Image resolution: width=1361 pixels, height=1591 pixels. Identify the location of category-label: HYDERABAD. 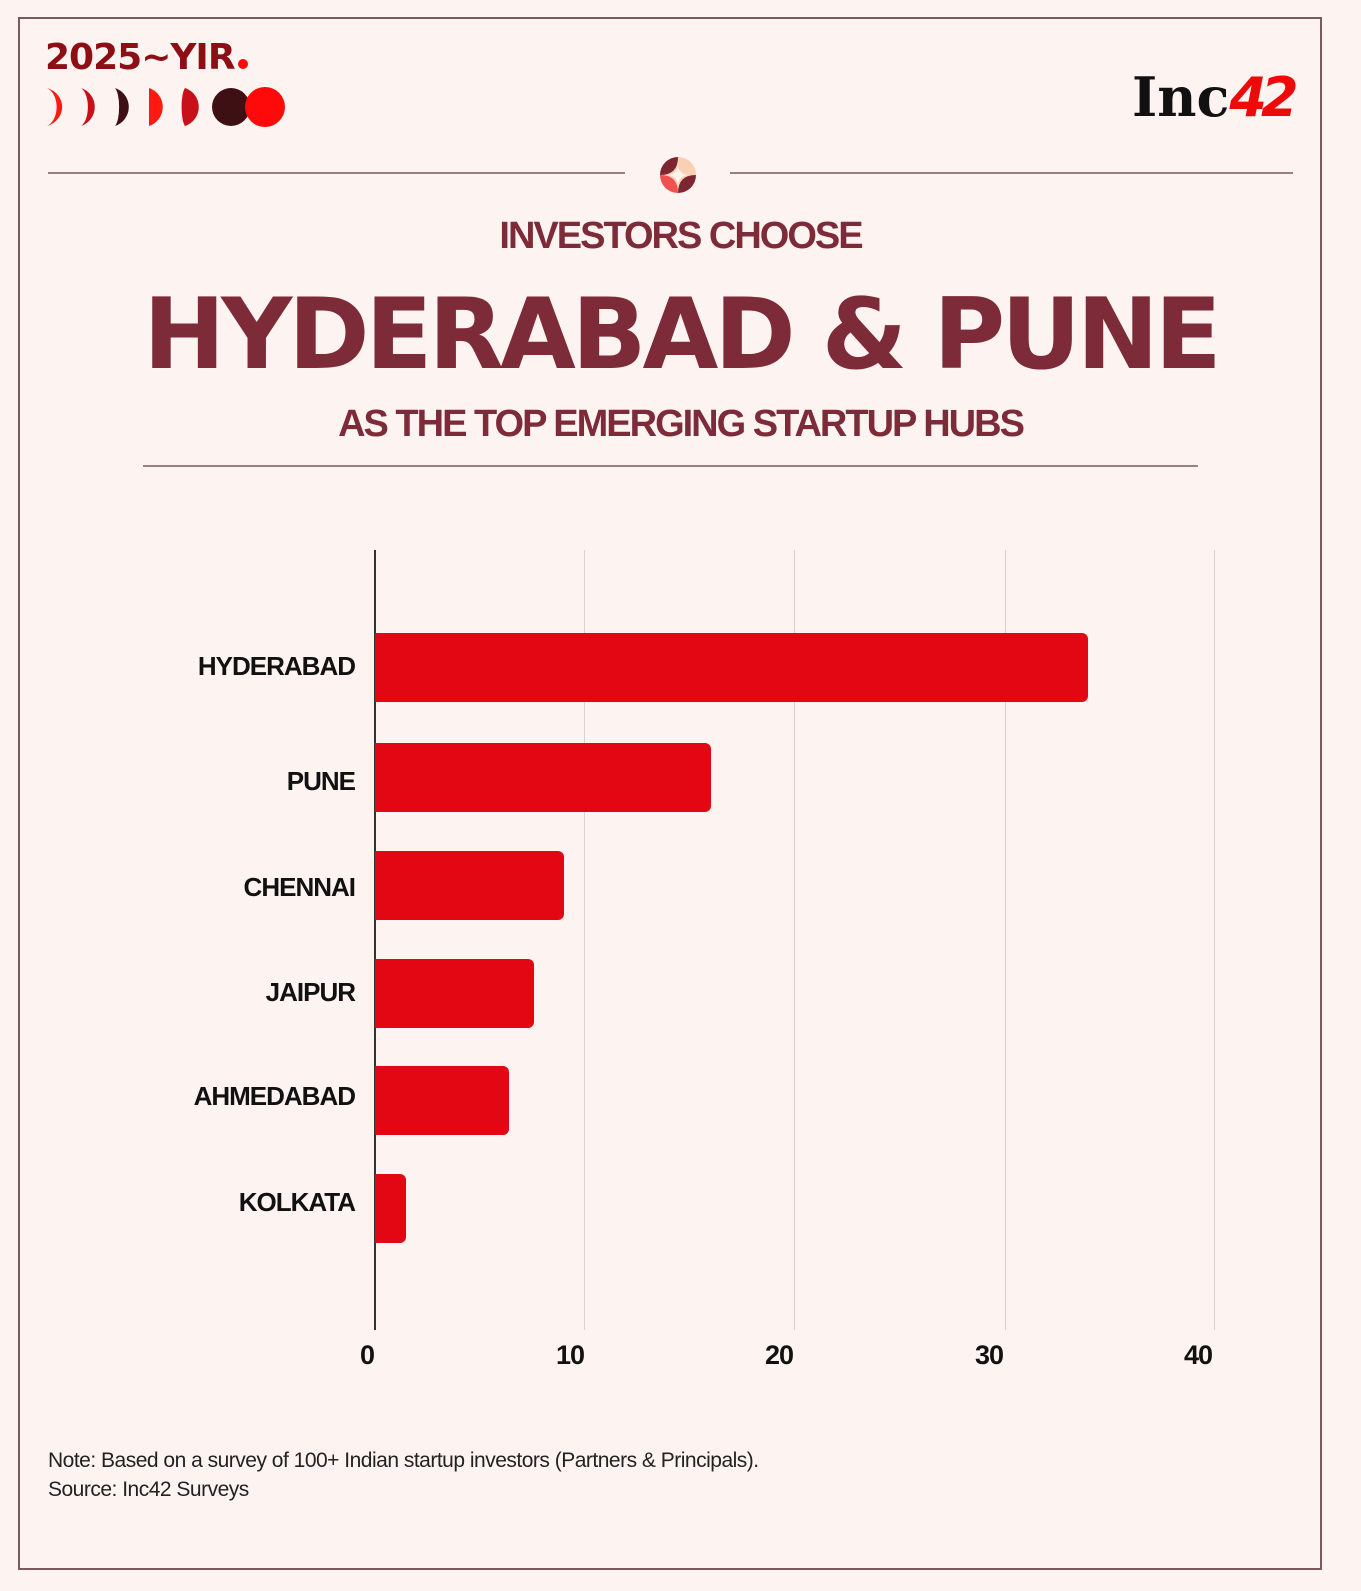
(276, 666).